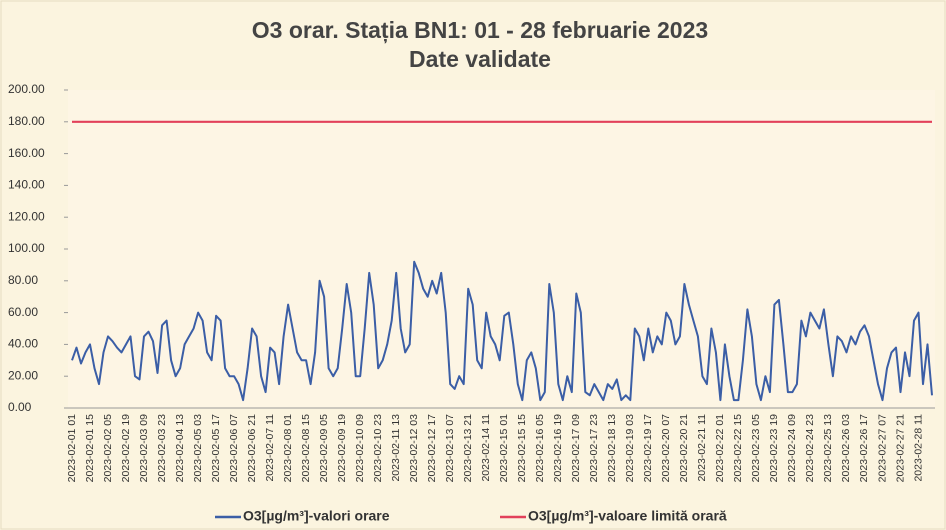 The image size is (946, 530). I want to click on x-tick-label: 2023-02-04 13, so click(180, 448).